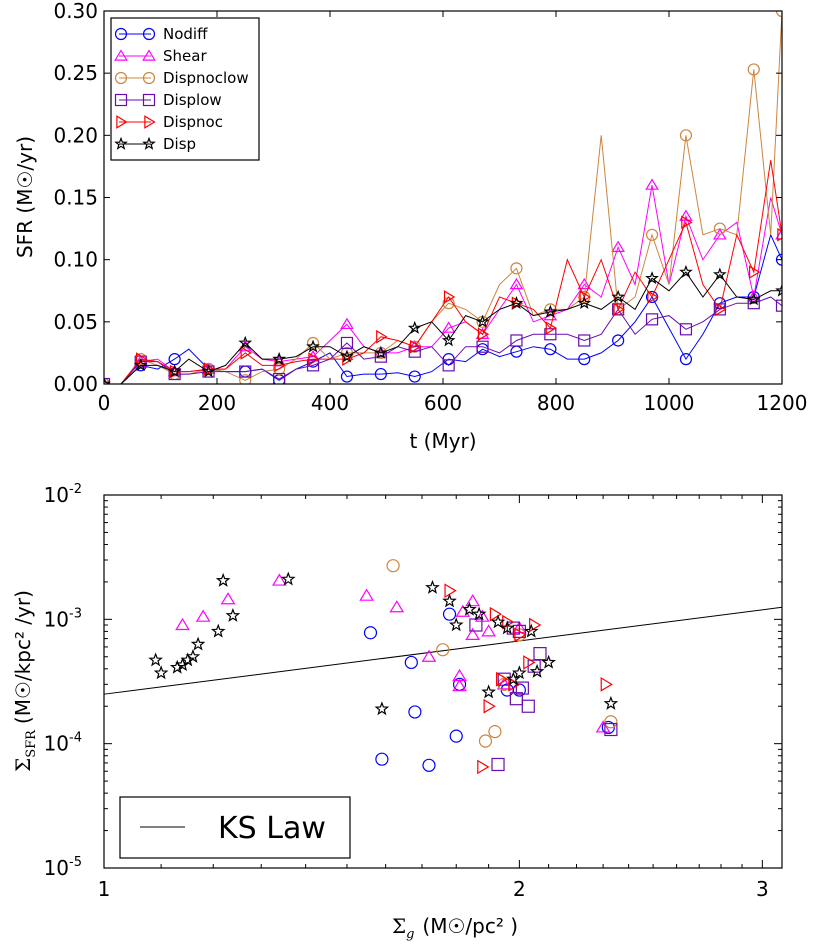 This screenshot has height=945, width=814. I want to click on top-y-tick-label: 0.20, so click(75, 135).